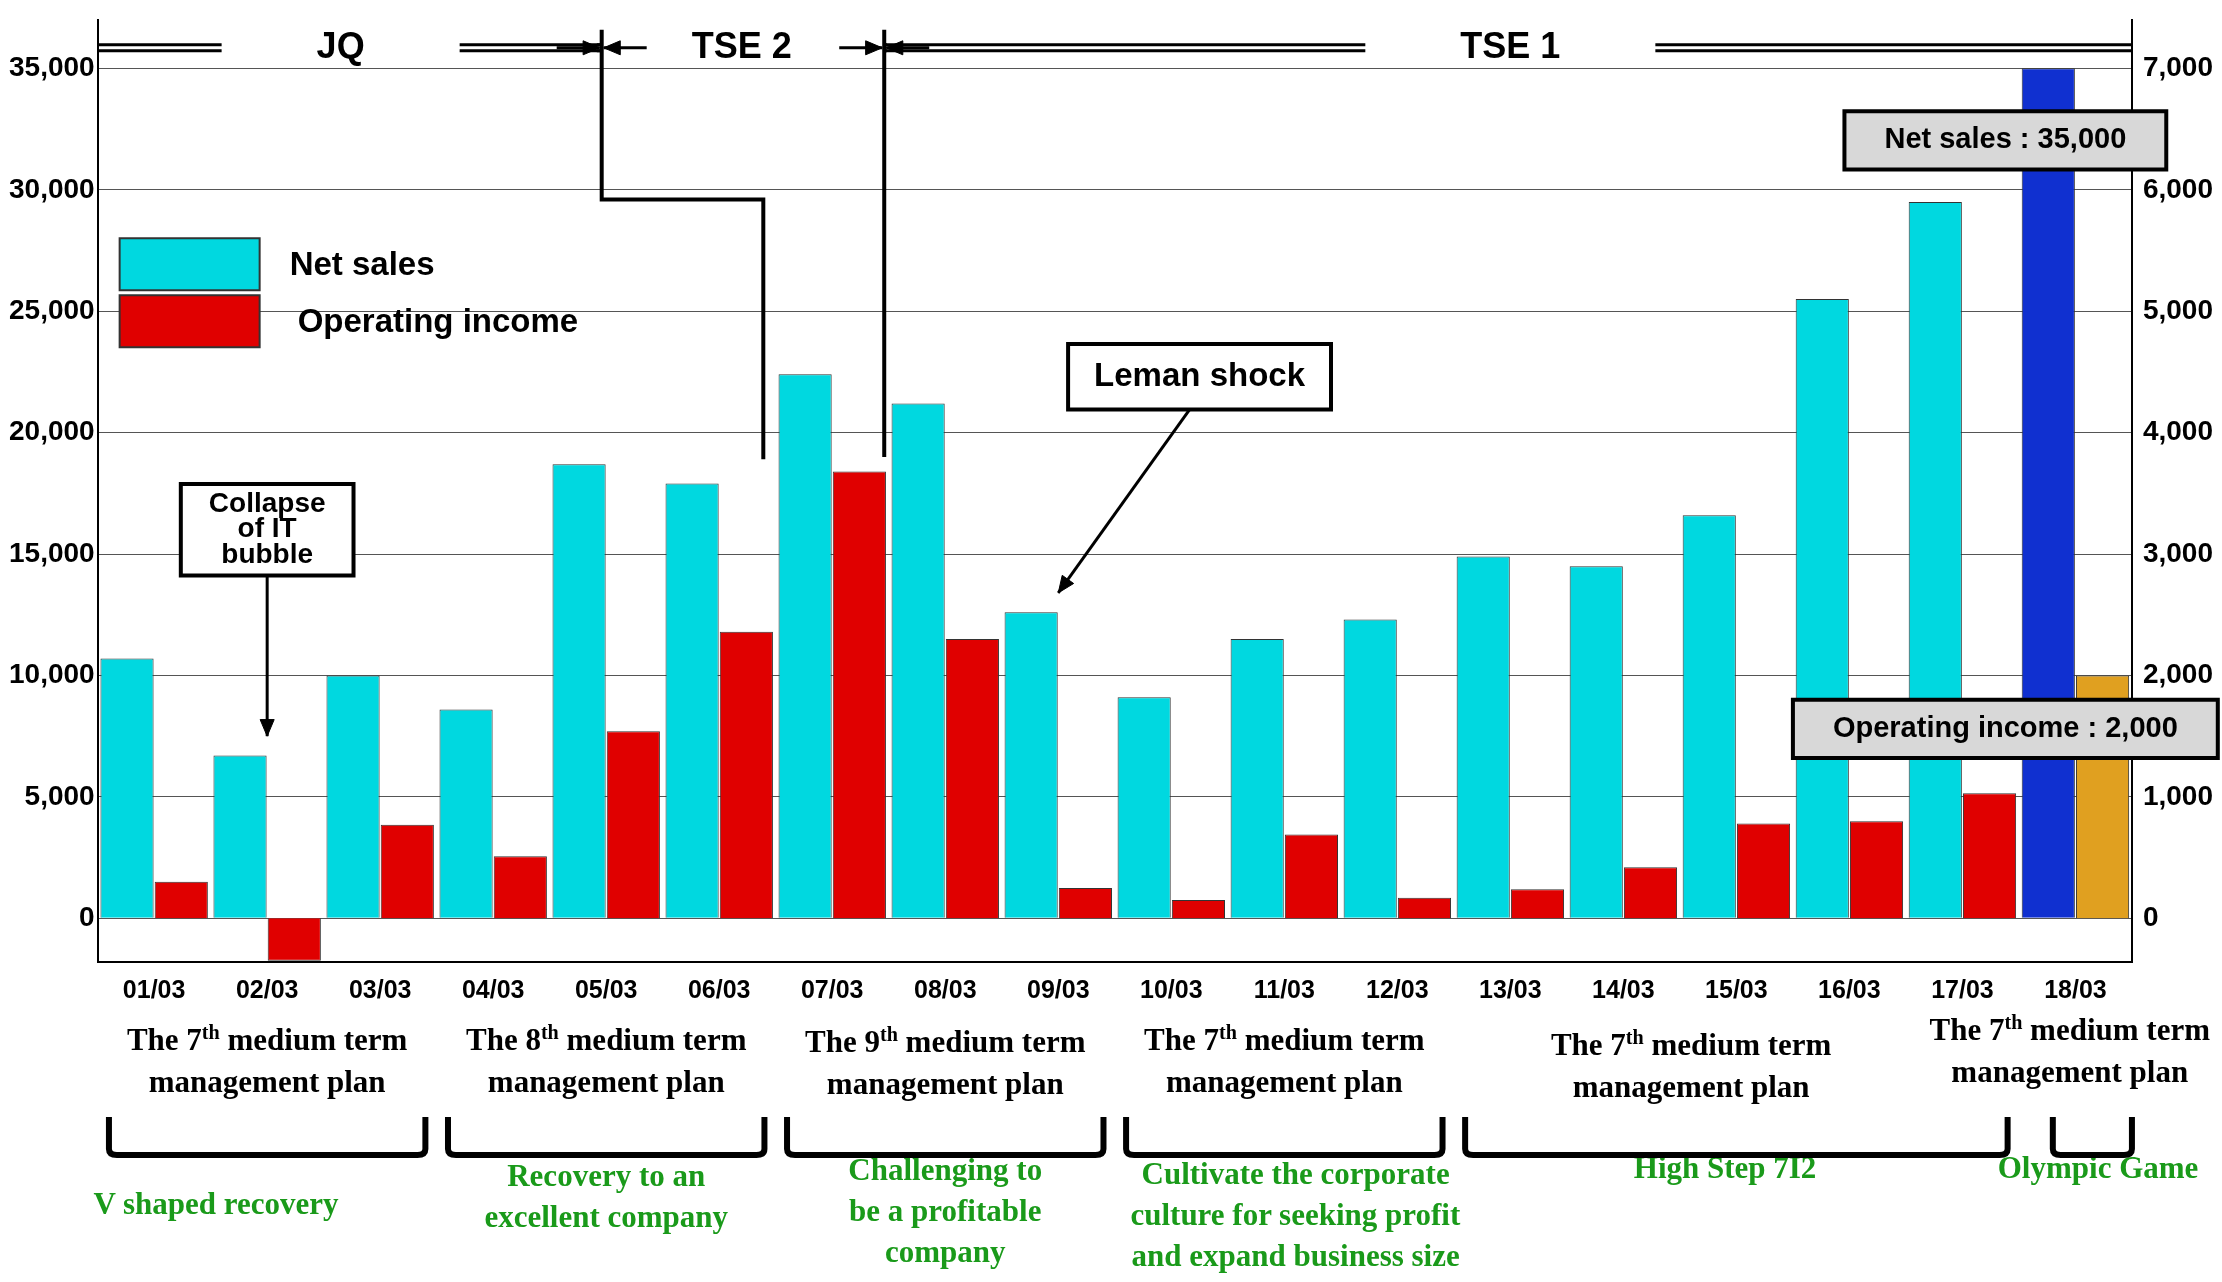 The height and width of the screenshot is (1282, 2222). What do you see at coordinates (1171, 988) in the screenshot?
I see `x-tick-label: 10/03` at bounding box center [1171, 988].